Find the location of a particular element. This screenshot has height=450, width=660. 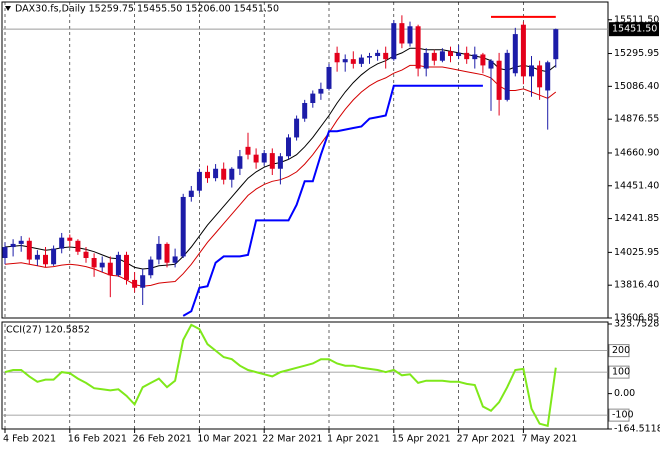

y-tick-label: 13606.85 is located at coordinates (636, 318).